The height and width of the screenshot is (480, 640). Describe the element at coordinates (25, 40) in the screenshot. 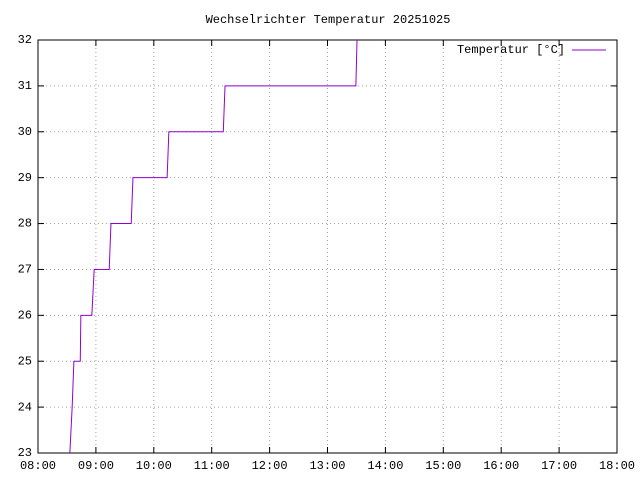

I see `y-tick-label: 32` at that location.